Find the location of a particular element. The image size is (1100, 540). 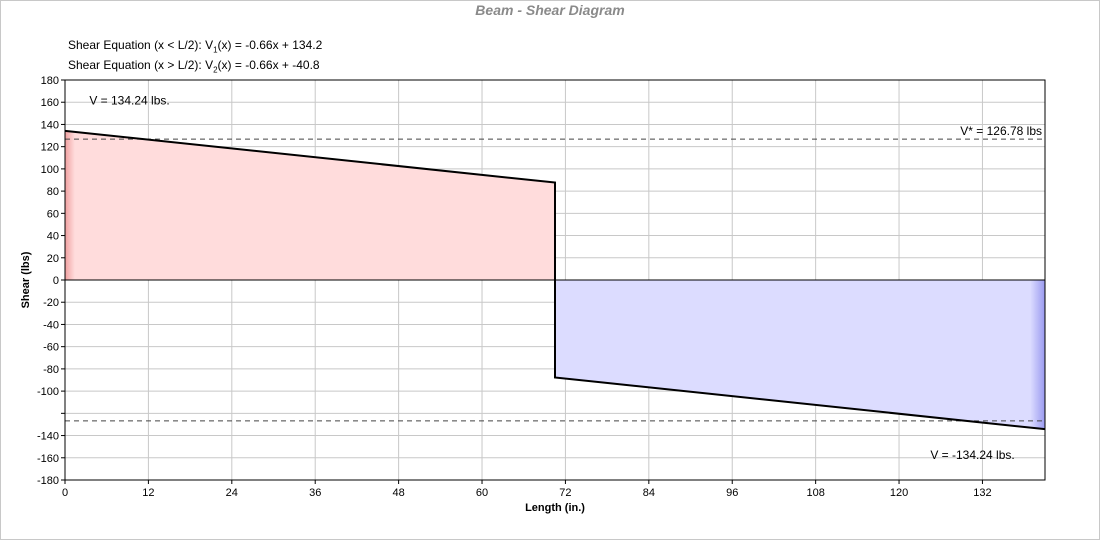

reference-line-label: V* = 126.78 lbs is located at coordinates (1001, 131).